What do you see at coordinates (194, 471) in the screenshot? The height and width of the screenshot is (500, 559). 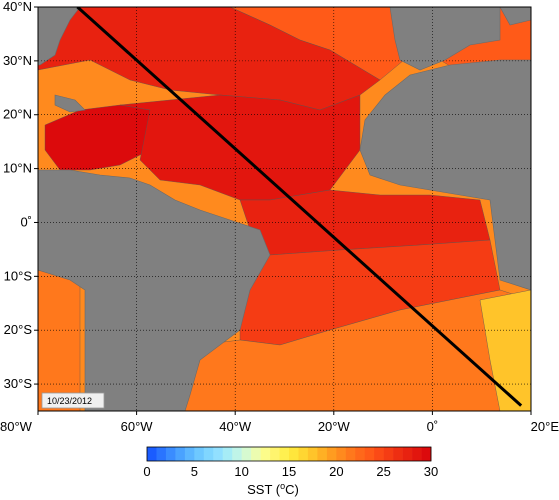 I see `colorbar-tick-label: 5` at bounding box center [194, 471].